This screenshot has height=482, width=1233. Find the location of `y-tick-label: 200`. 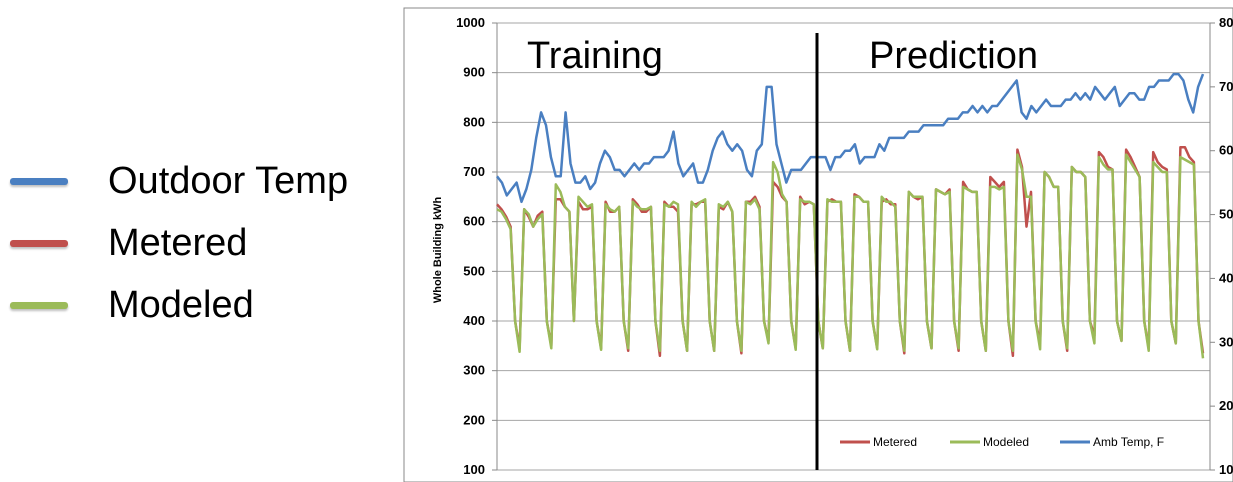

y-tick-label: 200 is located at coordinates (474, 419).